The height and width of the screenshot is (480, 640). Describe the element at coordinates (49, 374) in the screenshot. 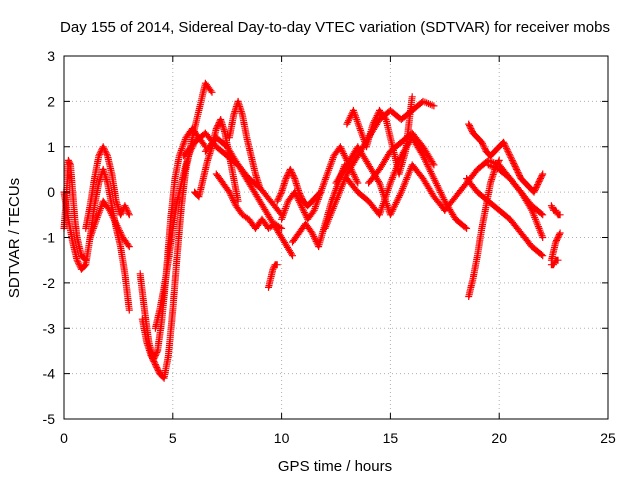

I see `y-tick-label: -4` at that location.